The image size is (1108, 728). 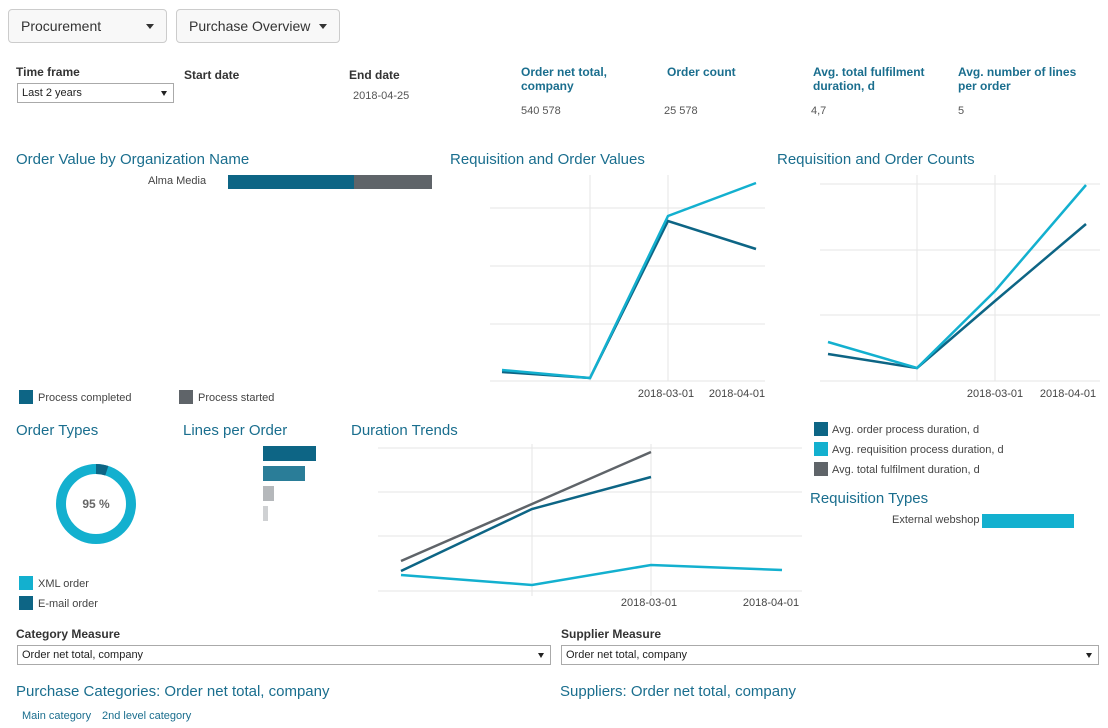 I want to click on req-order-counts-chart: 2018-03-01 2018-04-01, so click(x=960, y=287).